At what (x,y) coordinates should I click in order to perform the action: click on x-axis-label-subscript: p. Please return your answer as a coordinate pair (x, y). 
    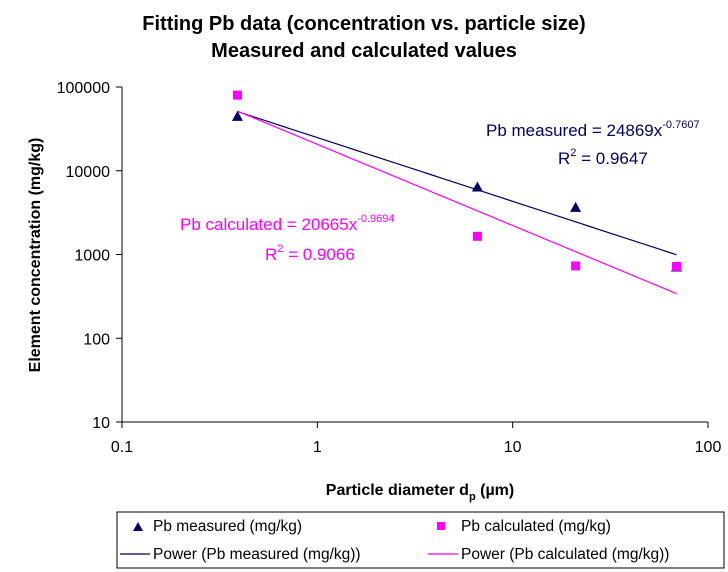
    Looking at the image, I should click on (472, 497).